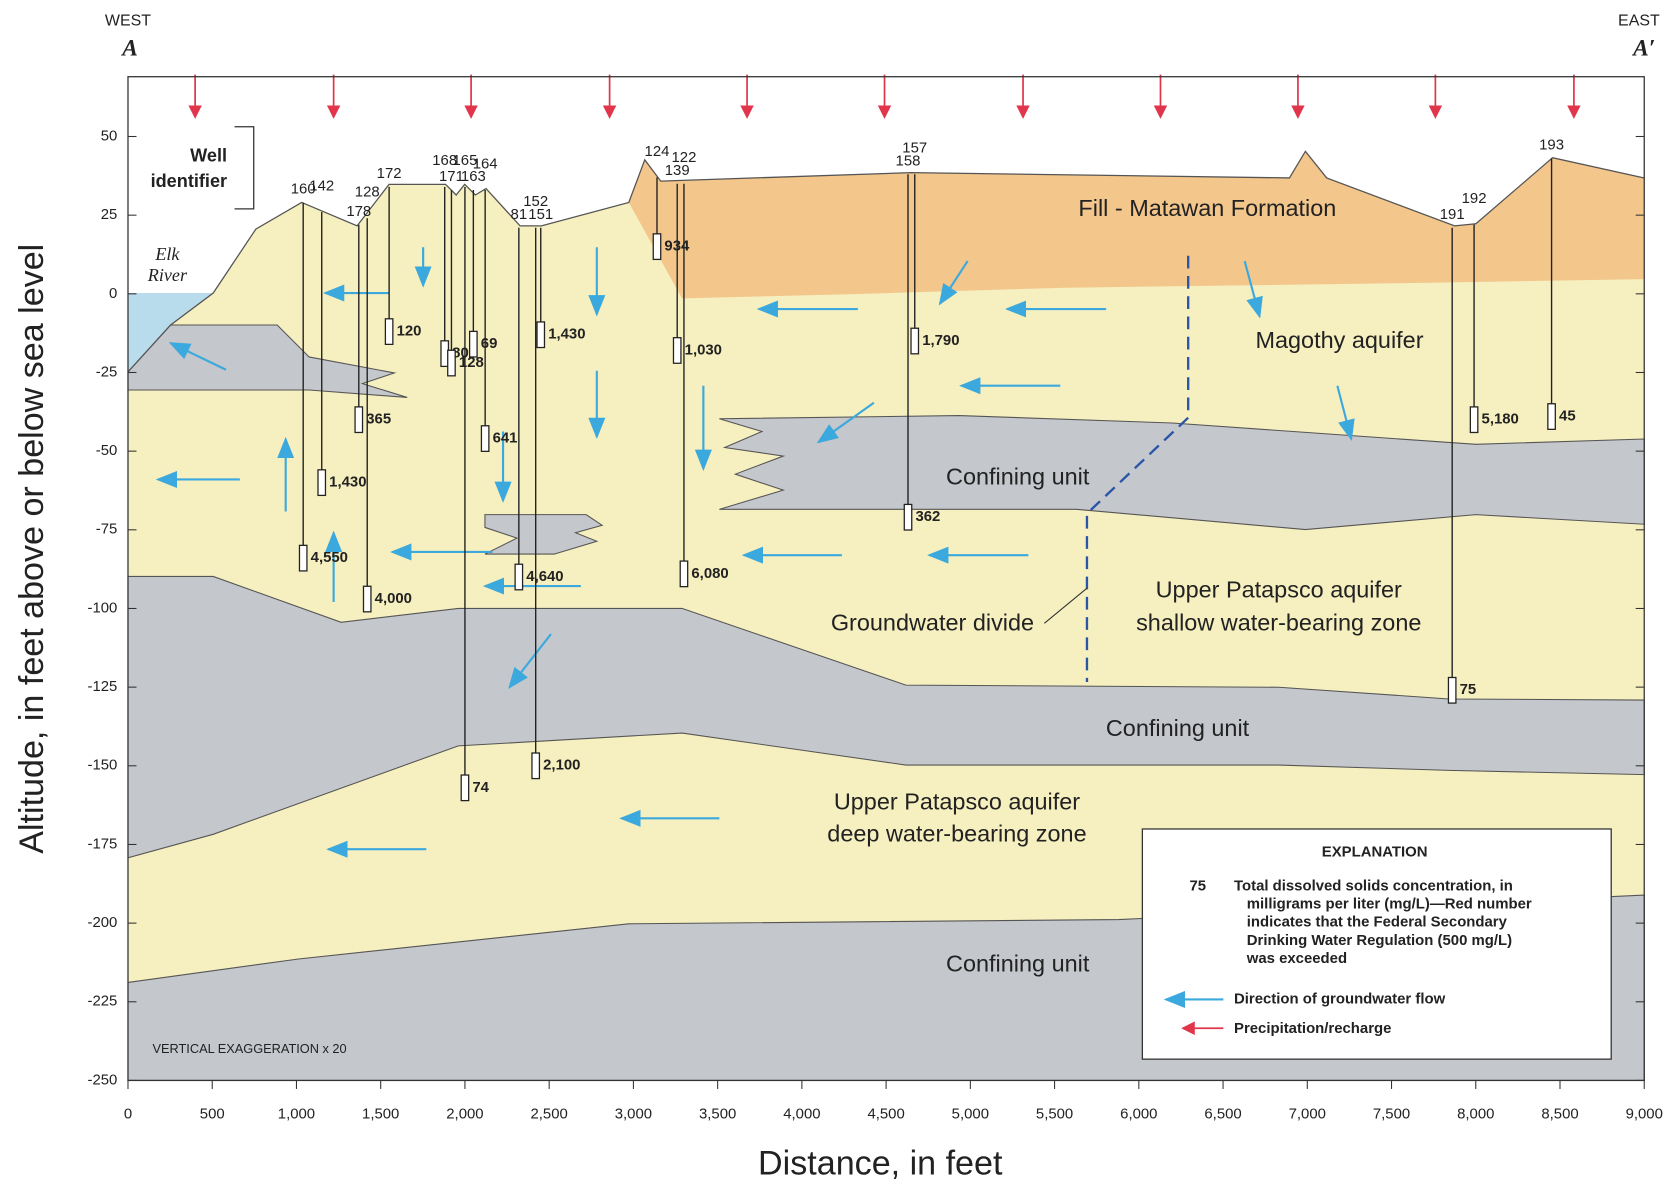  Describe the element at coordinates (956, 834) in the screenshot. I see `layer-label: deep water-bearing zone` at that location.